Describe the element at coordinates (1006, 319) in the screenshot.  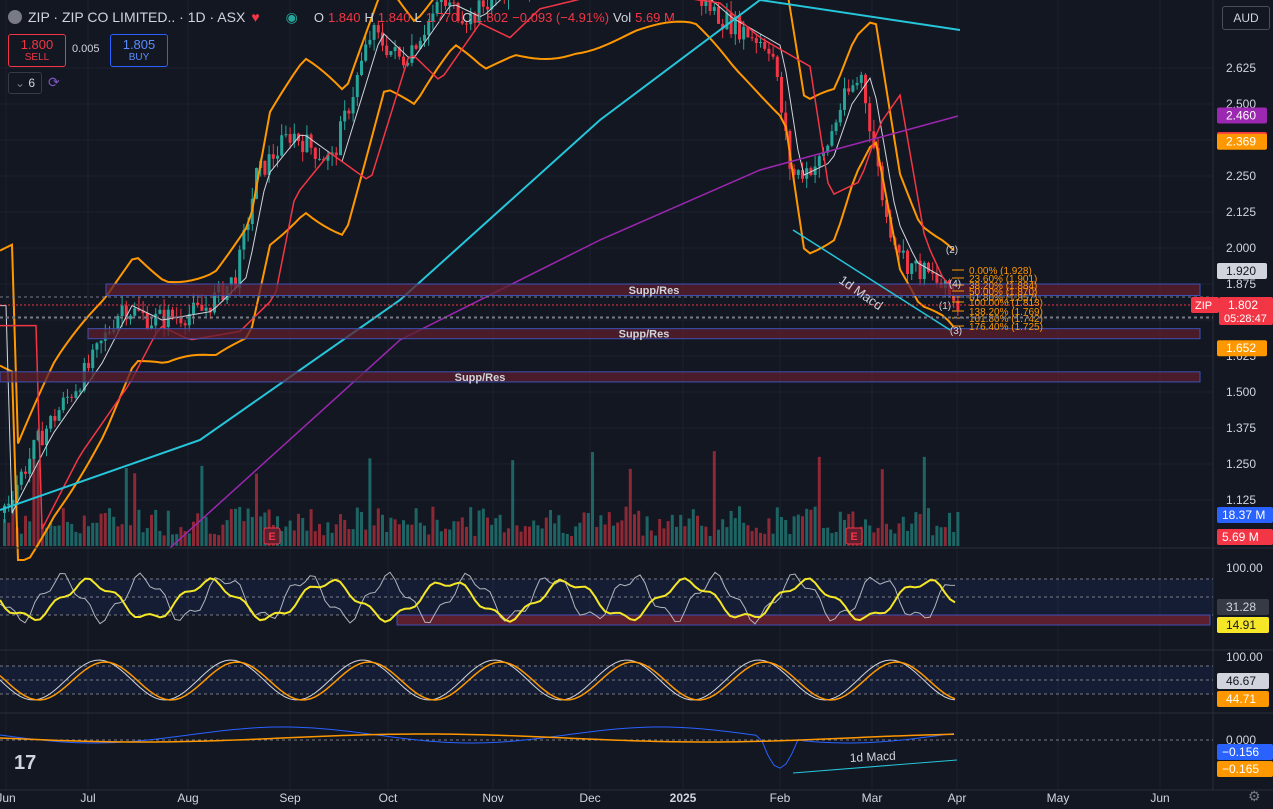
I see `fib-level-label: 161.80% (1.742)` at that location.